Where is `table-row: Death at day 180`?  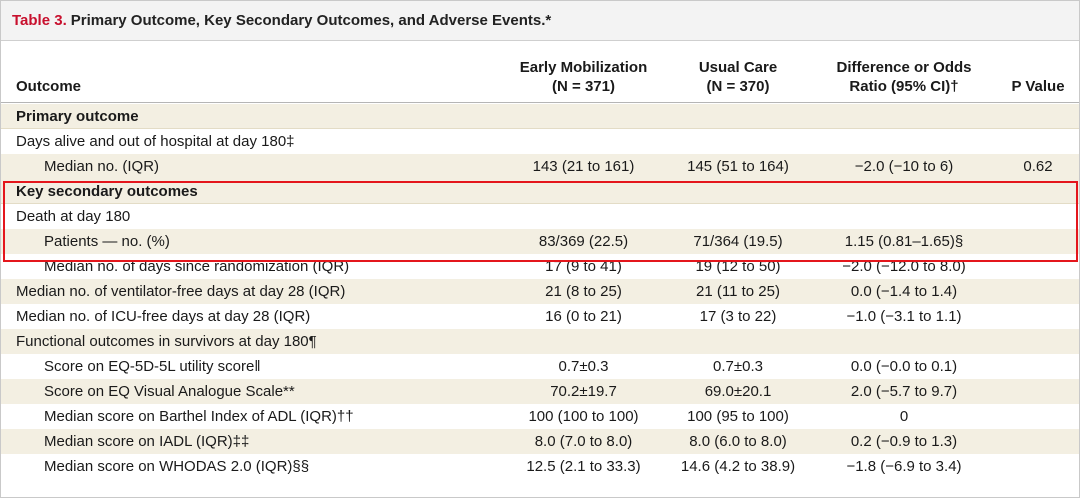
table-row: Death at day 180 is located at coordinates (540, 216).